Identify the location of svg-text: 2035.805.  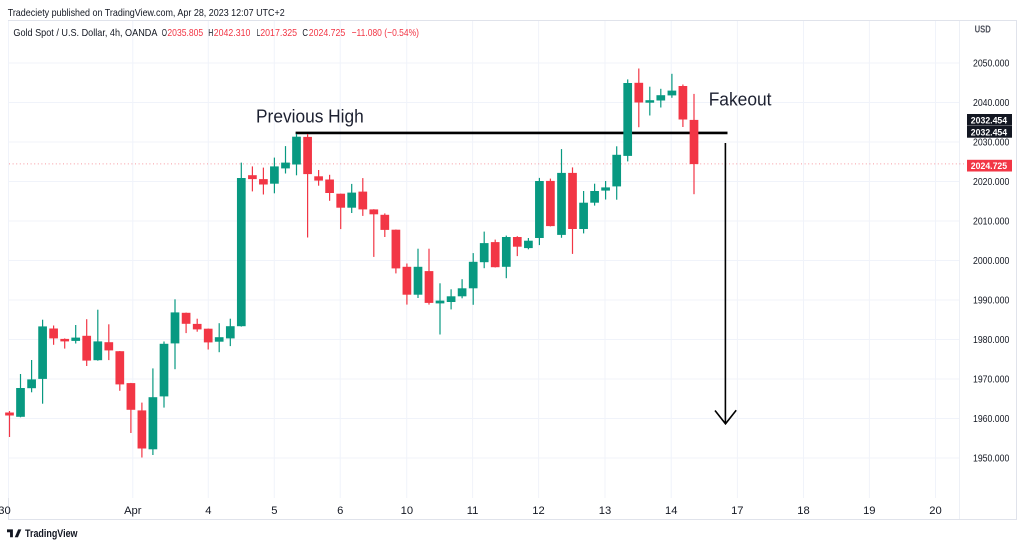
(185, 33).